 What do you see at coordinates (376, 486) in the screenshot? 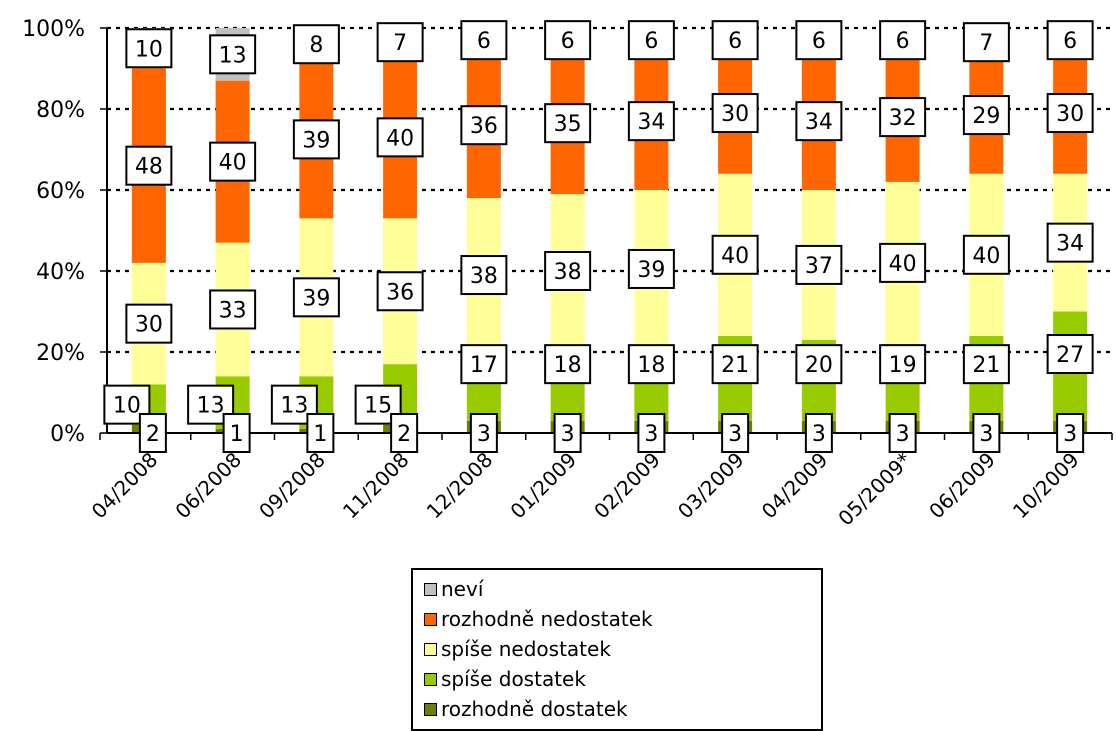
I see `x-tick-label: 11/2008` at bounding box center [376, 486].